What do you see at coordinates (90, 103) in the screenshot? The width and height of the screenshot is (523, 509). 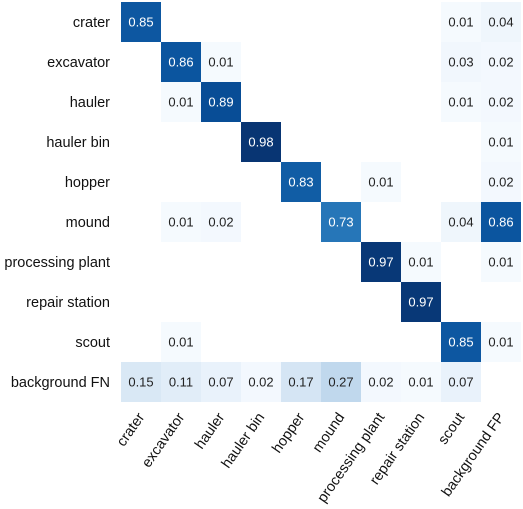 I see `row-label-hauler: hauler` at bounding box center [90, 103].